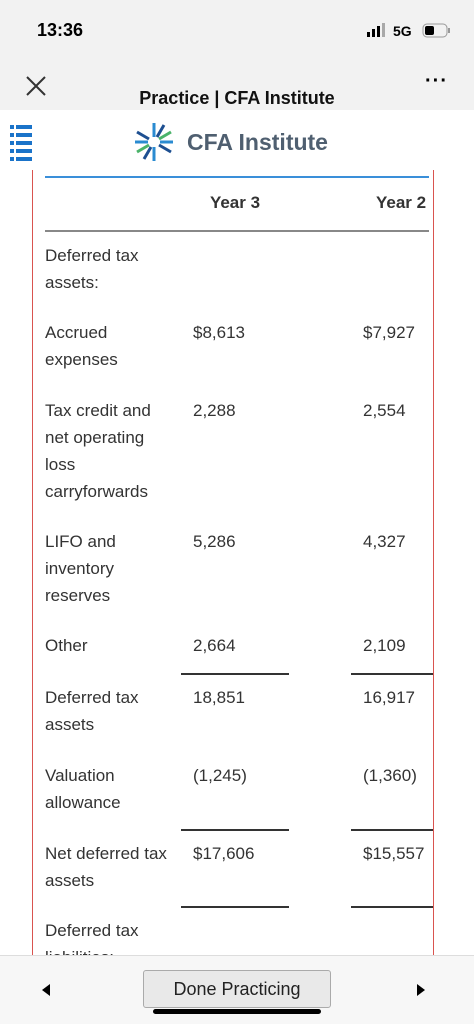  I want to click on cell-value: 18,851, so click(219, 697).